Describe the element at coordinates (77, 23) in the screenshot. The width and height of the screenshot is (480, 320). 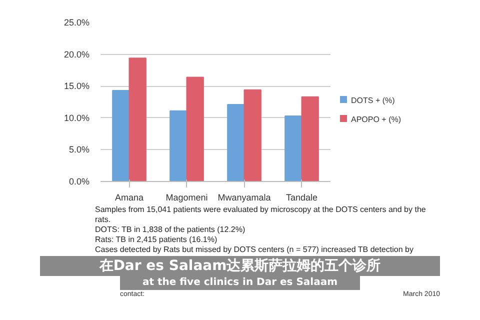
I see `y-tick-label: 25.0%` at that location.